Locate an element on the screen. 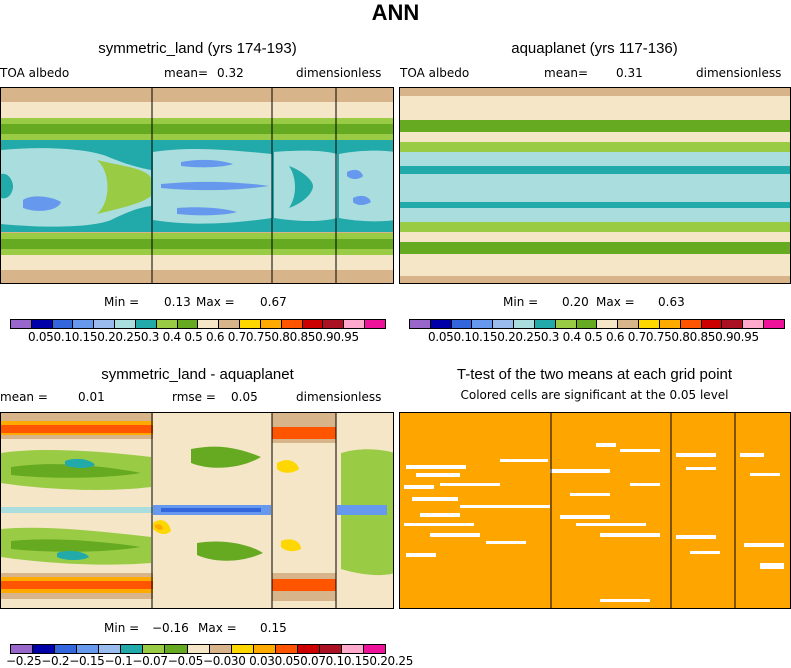  p3-equator-blue-east is located at coordinates (362, 510).